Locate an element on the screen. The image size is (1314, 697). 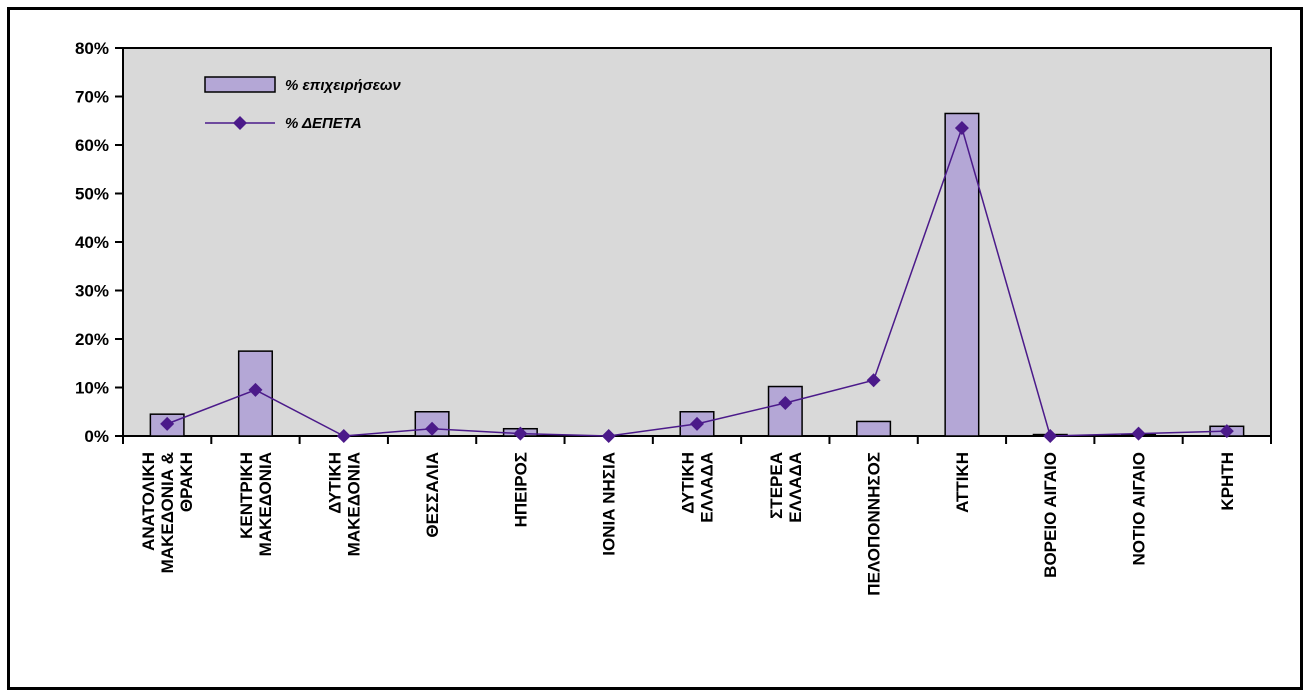
x-category-label-line: ΚΡΗΤΗ is located at coordinates (1227, 481).